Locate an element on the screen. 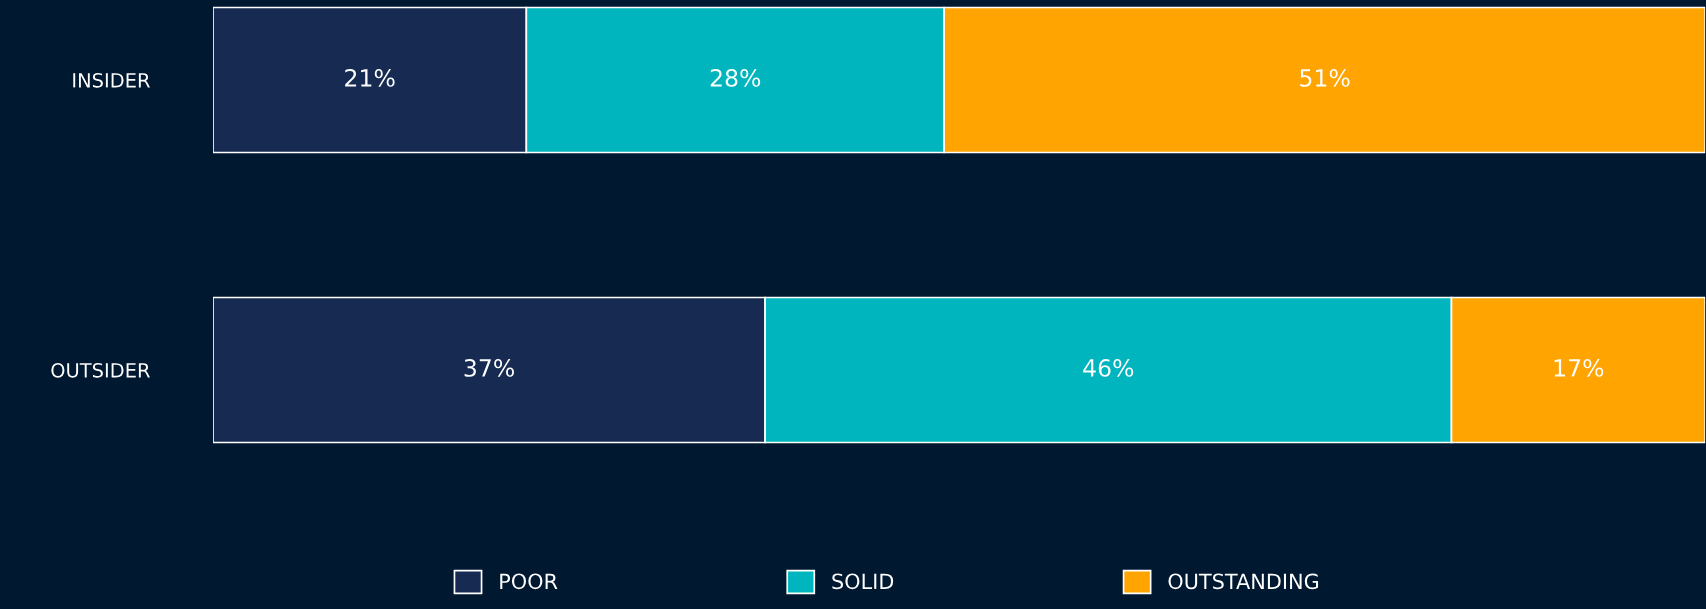 This screenshot has height=609, width=1706. data-label: 51% is located at coordinates (1325, 77).